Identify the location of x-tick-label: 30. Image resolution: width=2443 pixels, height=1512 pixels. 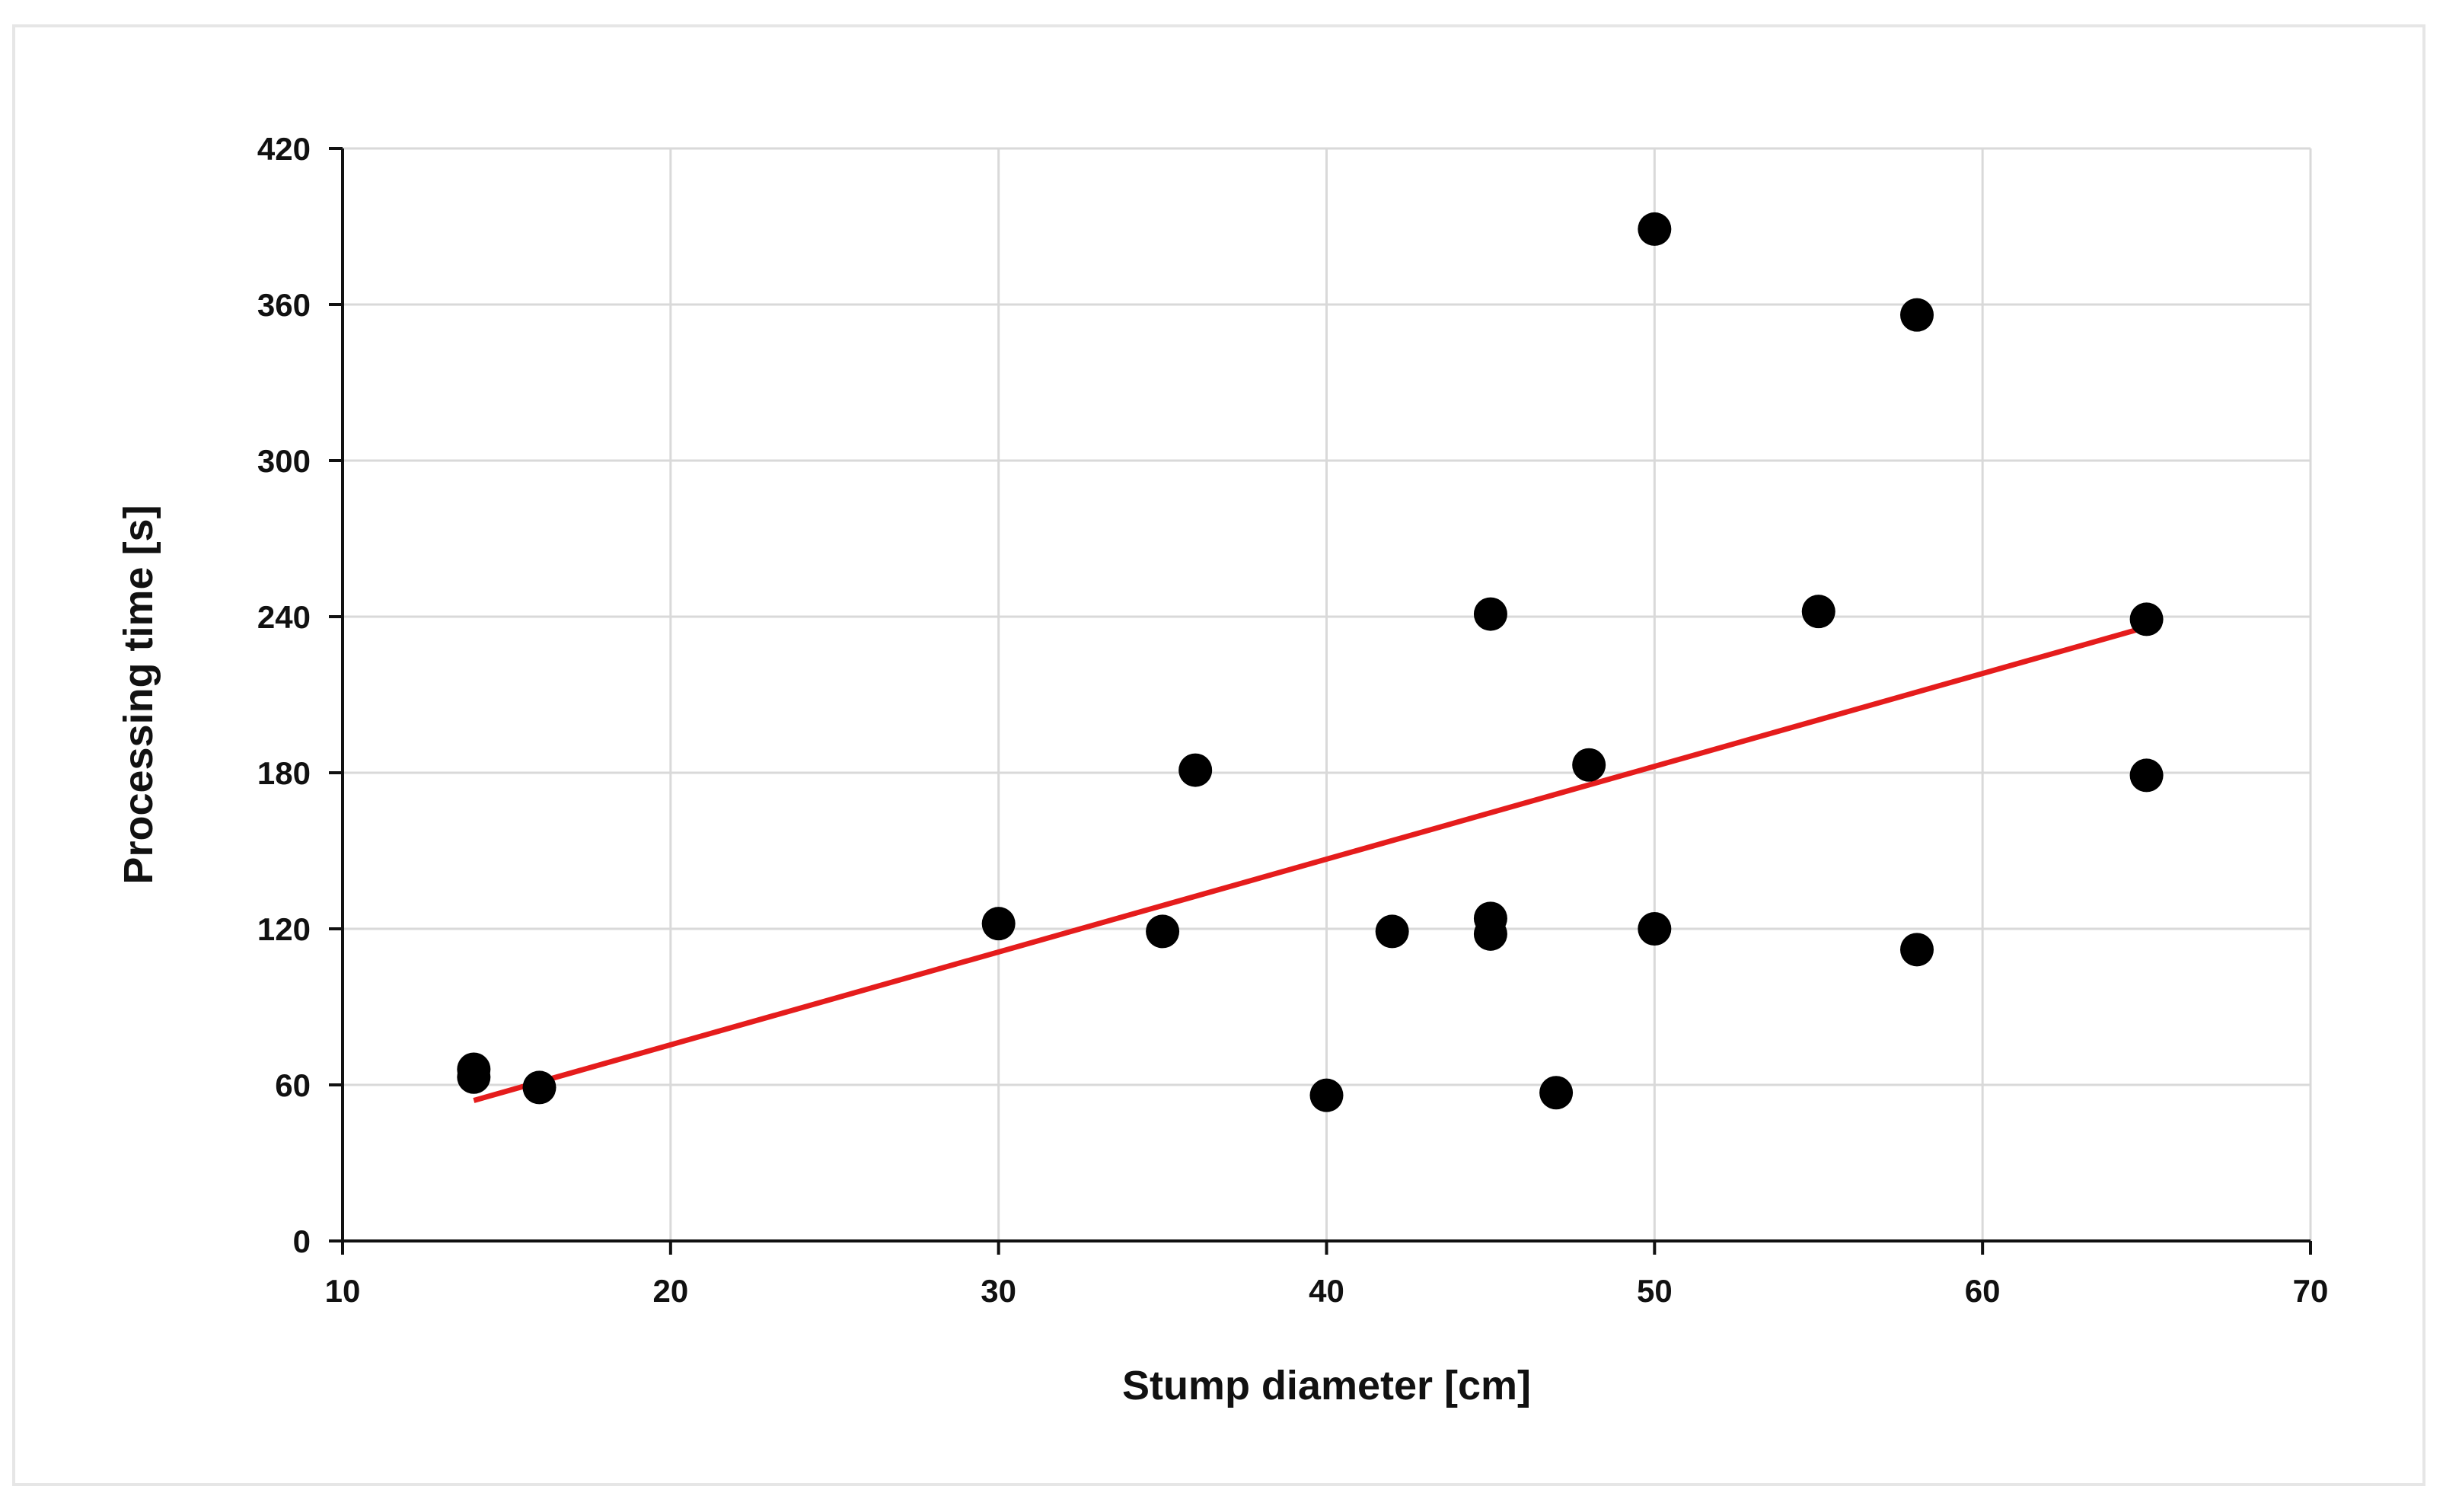
(998, 1291).